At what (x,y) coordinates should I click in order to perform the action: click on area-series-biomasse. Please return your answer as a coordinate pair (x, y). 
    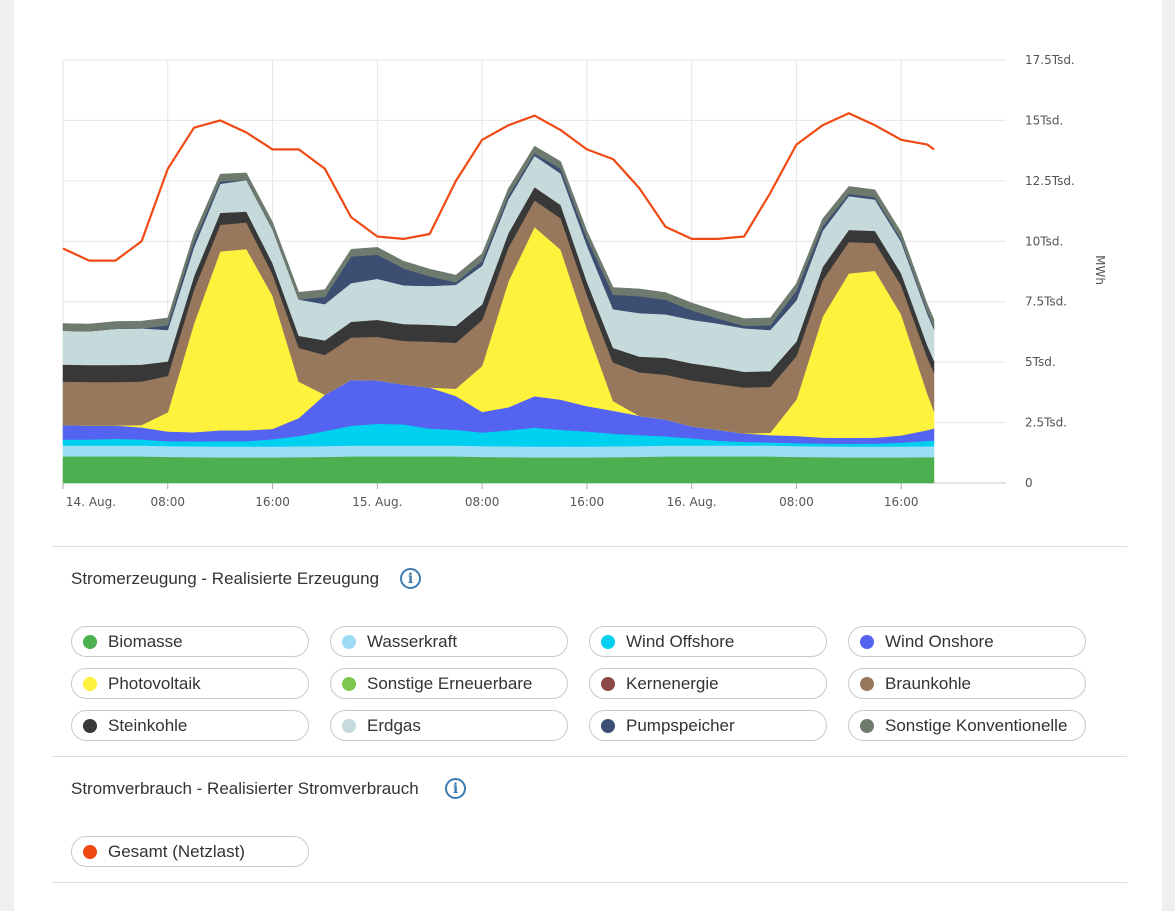
    Looking at the image, I should click on (498, 470).